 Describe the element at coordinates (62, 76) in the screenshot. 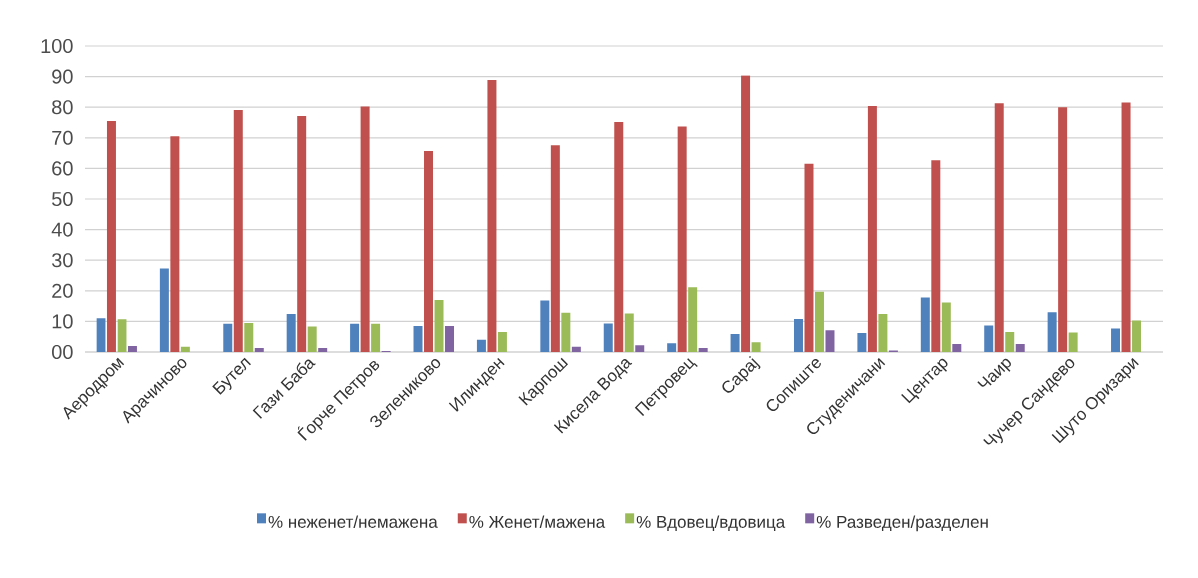

I see `y-tick-label: 90` at that location.